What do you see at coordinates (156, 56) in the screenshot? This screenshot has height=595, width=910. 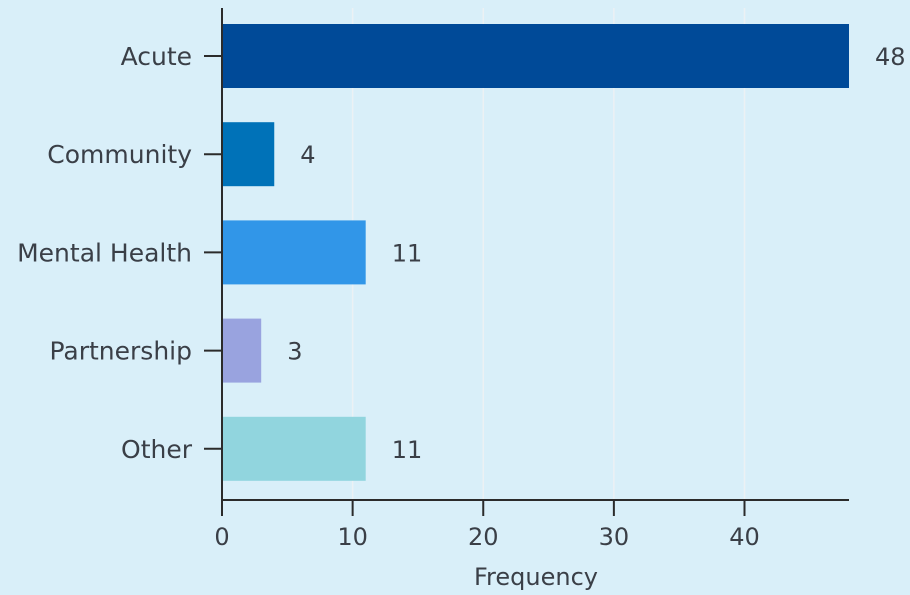 I see `category-label: Acute` at bounding box center [156, 56].